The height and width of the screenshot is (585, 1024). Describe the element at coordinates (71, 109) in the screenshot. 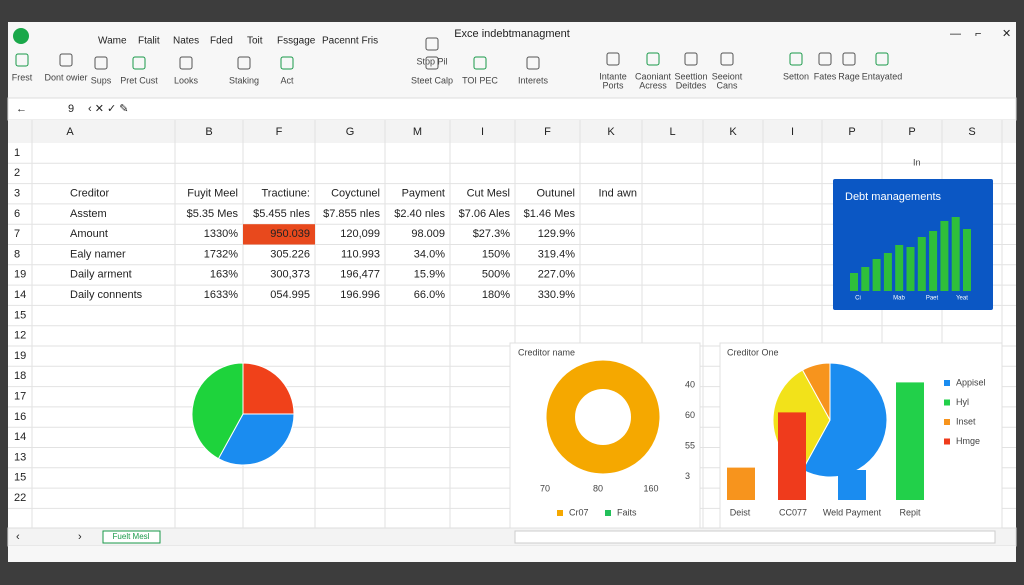

I see `name-box: 9` at that location.